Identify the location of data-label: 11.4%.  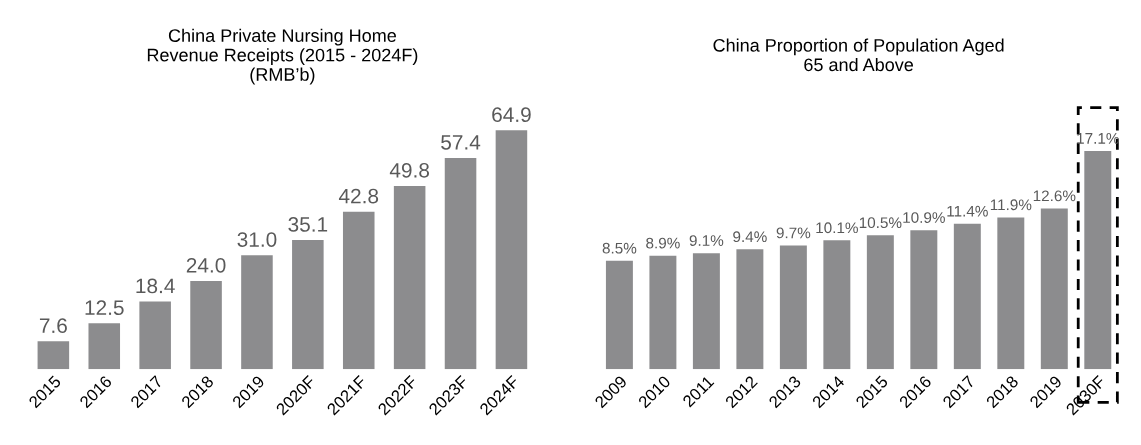
(967, 211).